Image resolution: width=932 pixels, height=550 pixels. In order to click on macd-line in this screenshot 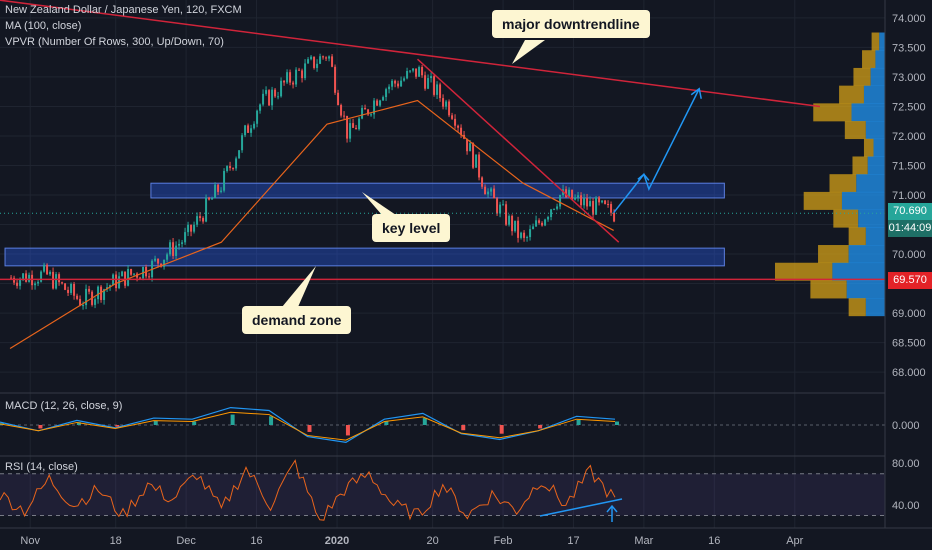, I will do `click(308, 425)`.